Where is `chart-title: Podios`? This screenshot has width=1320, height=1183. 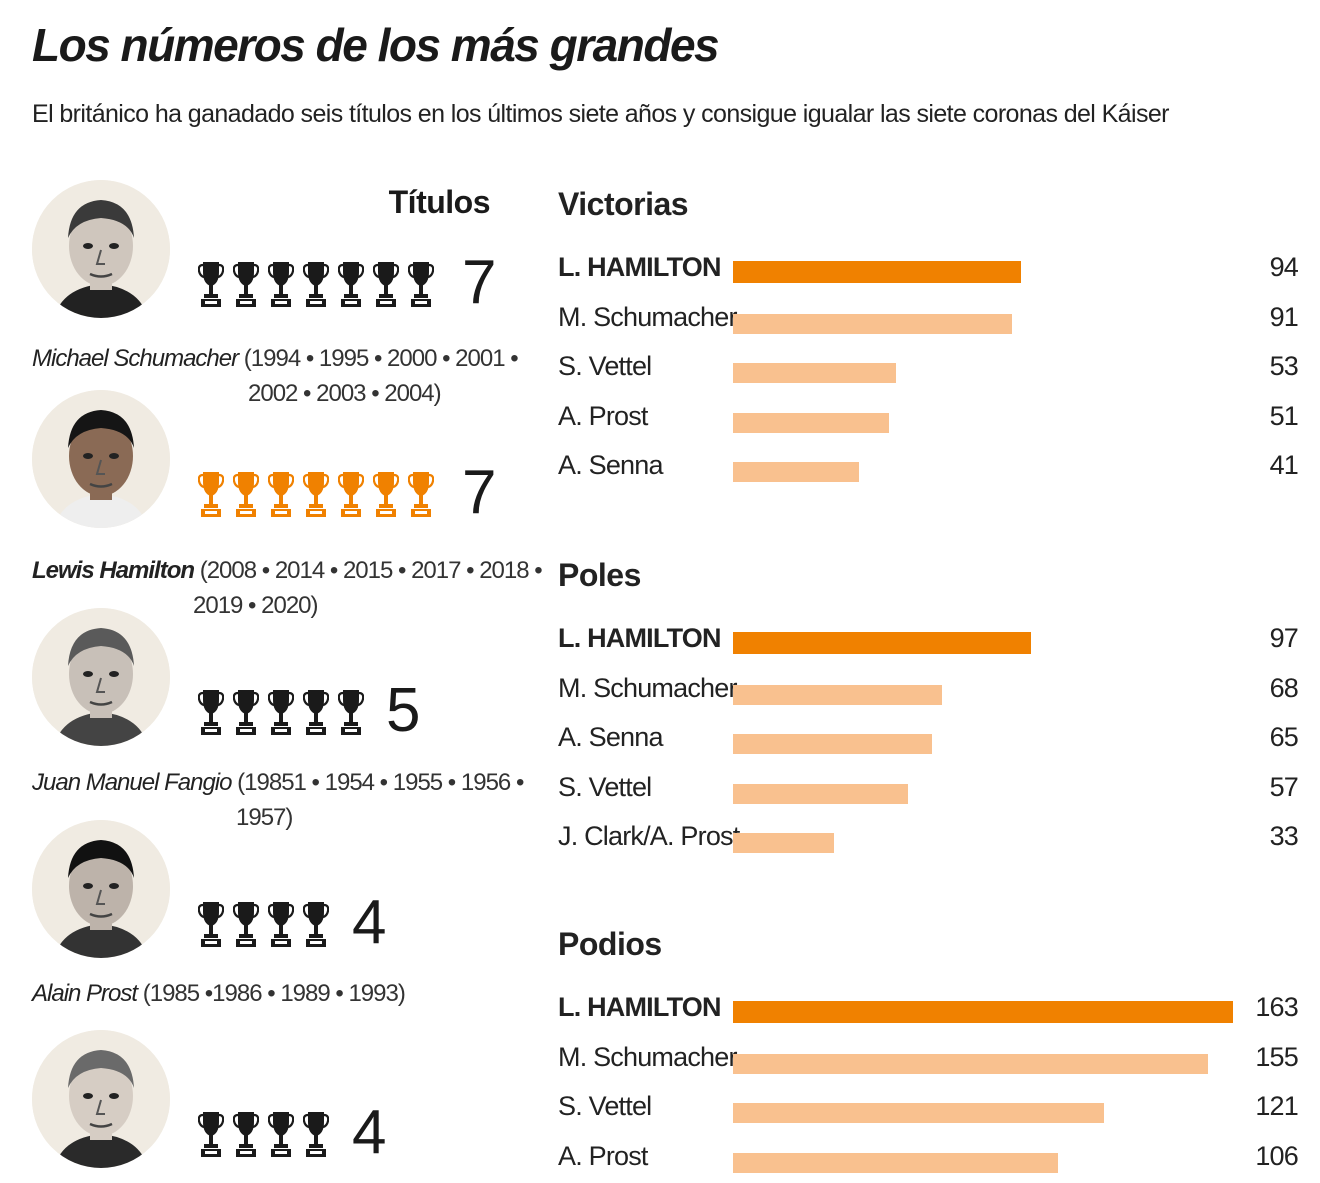
chart-title: Podios is located at coordinates (610, 944).